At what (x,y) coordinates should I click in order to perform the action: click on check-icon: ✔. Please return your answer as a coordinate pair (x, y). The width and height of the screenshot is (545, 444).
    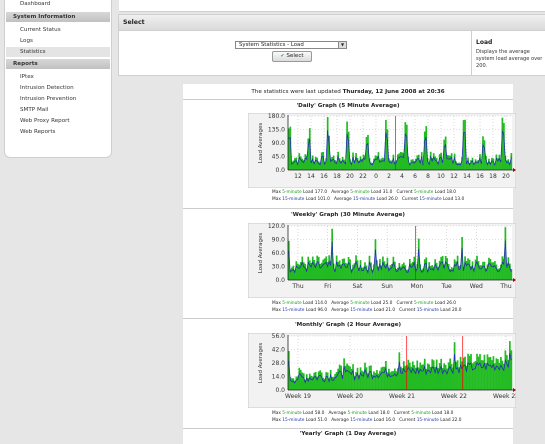
    Looking at the image, I should click on (282, 56).